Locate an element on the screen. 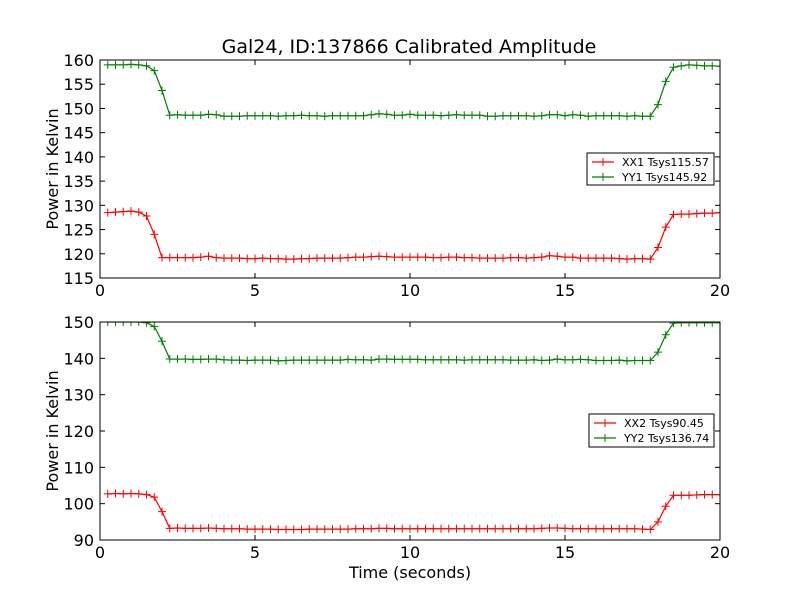 The image size is (800, 600). y-tick-label: 145 is located at coordinates (78, 133).